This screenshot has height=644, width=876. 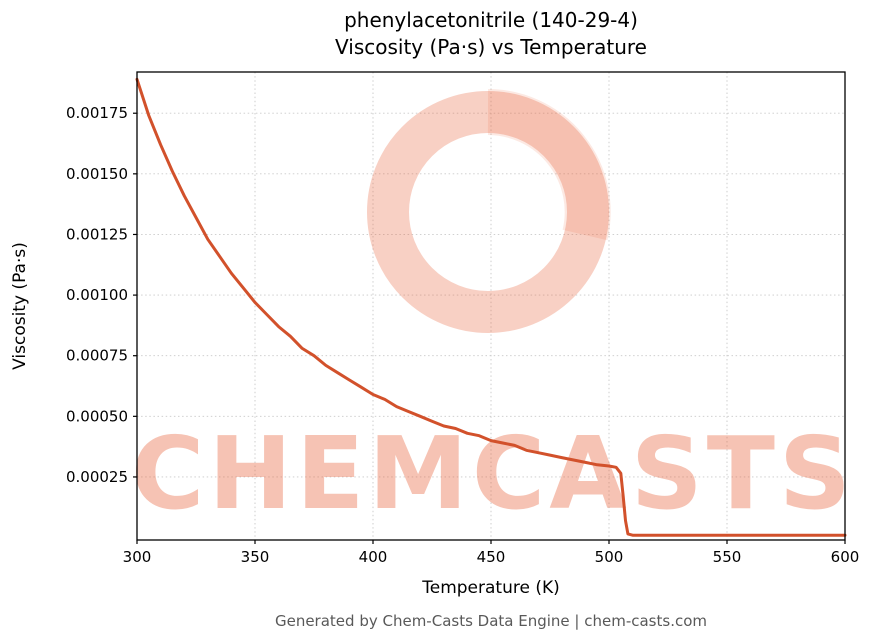 What do you see at coordinates (549, 165) in the screenshot?
I see `chemcasts-logo-brush-accent` at bounding box center [549, 165].